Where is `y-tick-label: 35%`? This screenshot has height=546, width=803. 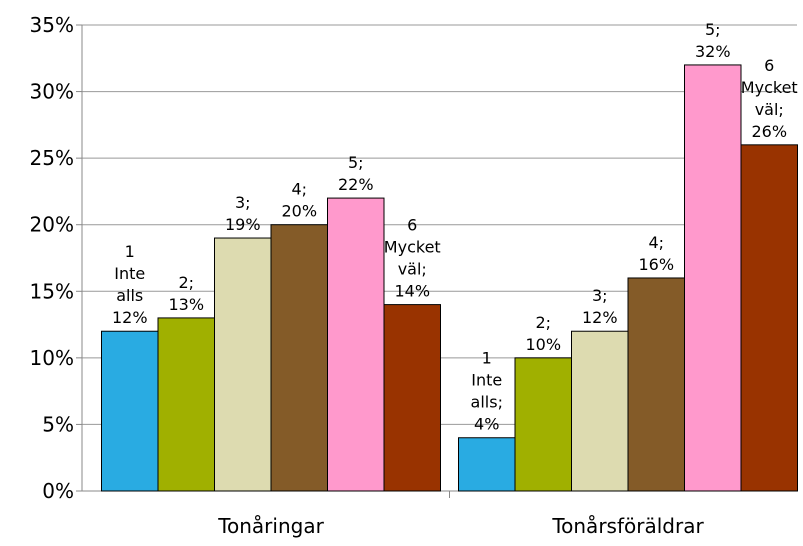
y-tick-label: 35% is located at coordinates (52, 25).